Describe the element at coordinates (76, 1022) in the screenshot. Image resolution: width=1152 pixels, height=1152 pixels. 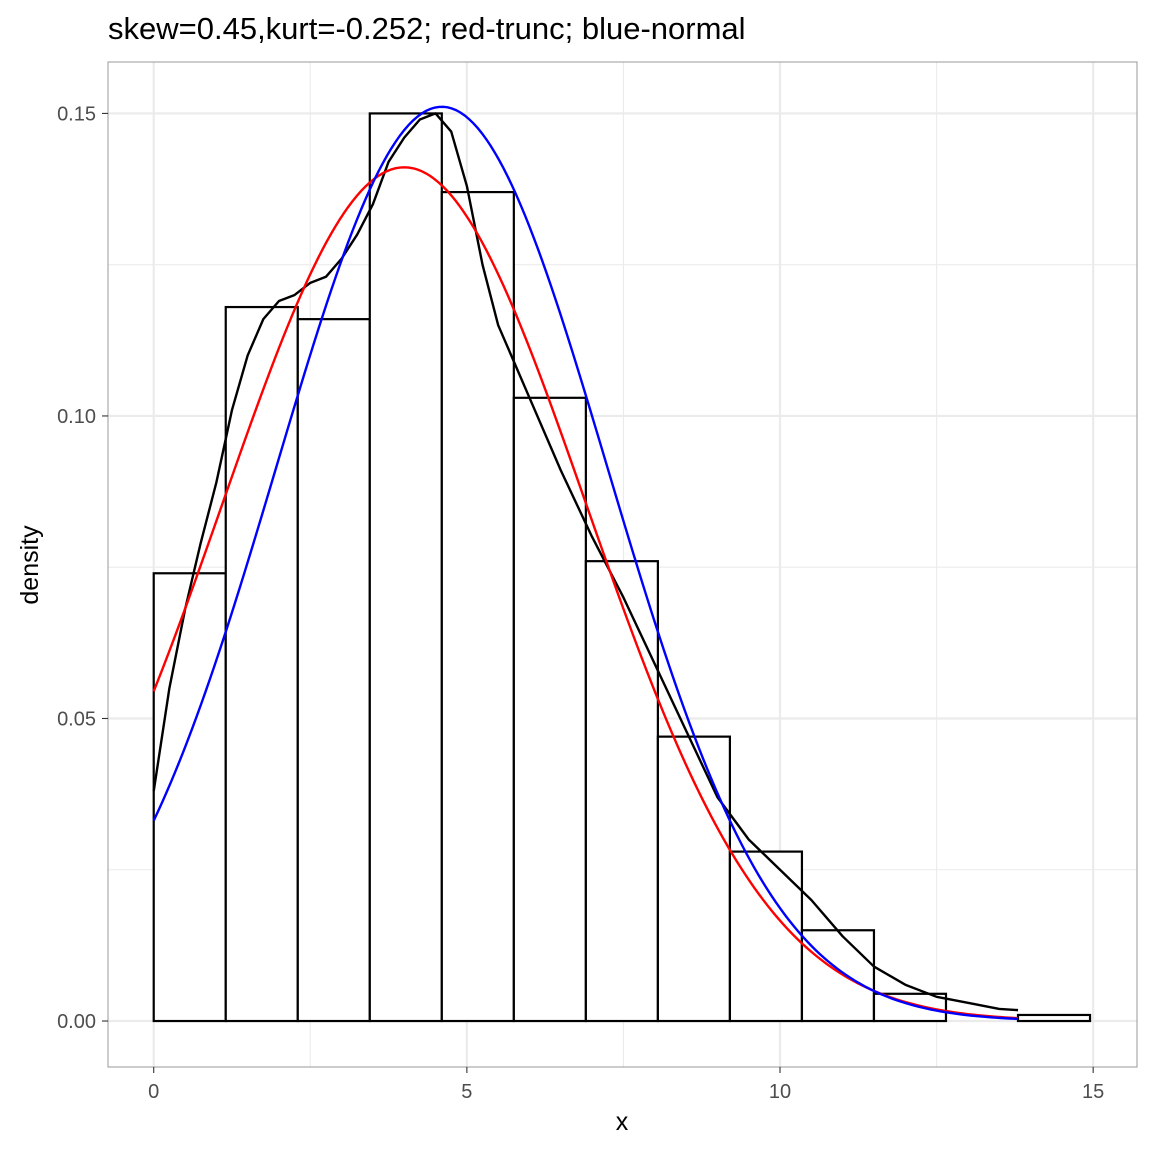
I see `y-tick-label: 0.00` at that location.